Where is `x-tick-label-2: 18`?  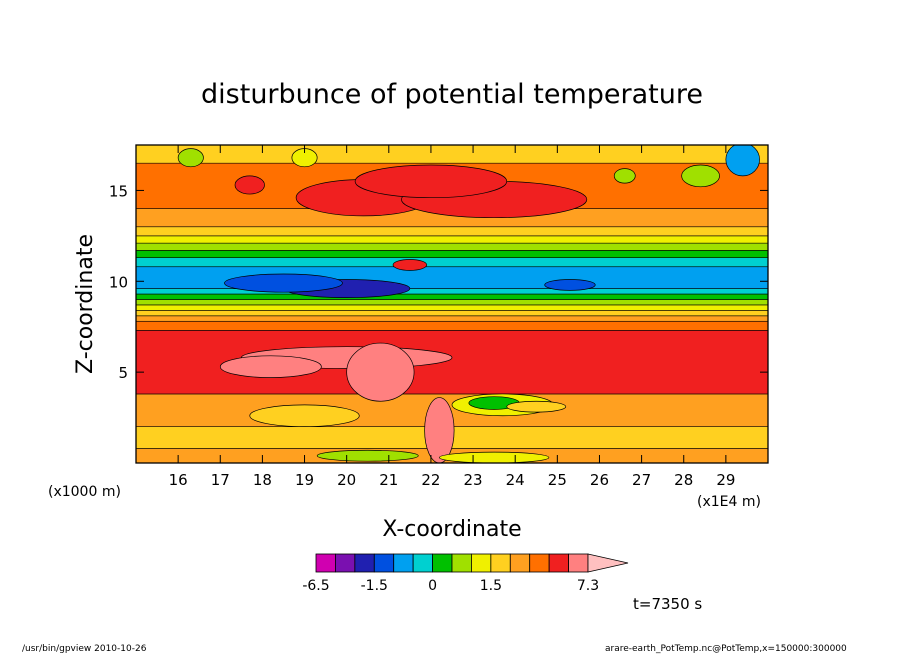 x-tick-label-2: 18 is located at coordinates (262, 480).